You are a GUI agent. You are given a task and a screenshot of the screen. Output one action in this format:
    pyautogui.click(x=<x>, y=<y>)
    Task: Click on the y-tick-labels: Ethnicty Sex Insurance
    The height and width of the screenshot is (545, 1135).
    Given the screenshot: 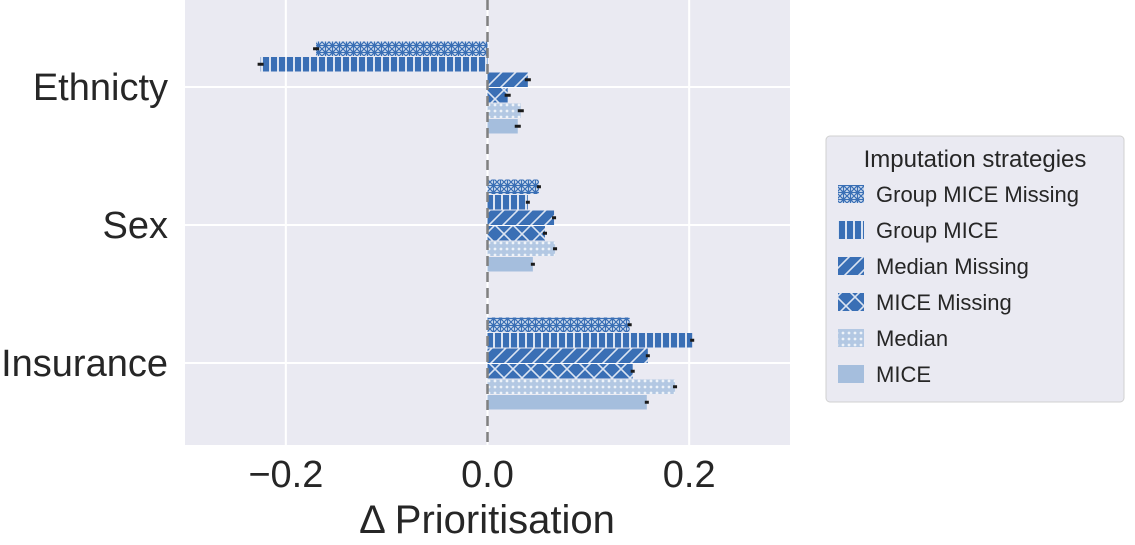 What is the action you would take?
    pyautogui.click(x=84, y=226)
    